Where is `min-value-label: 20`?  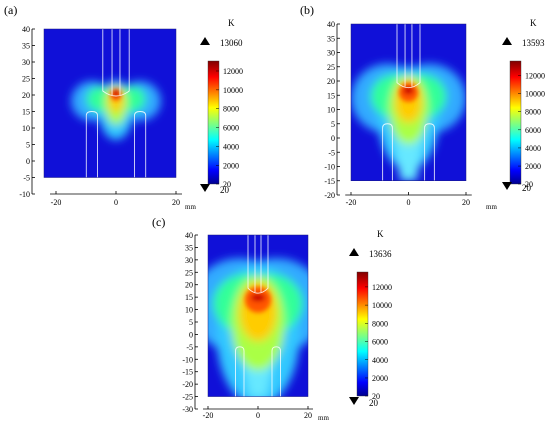 min-value-label: 20 is located at coordinates (374, 403).